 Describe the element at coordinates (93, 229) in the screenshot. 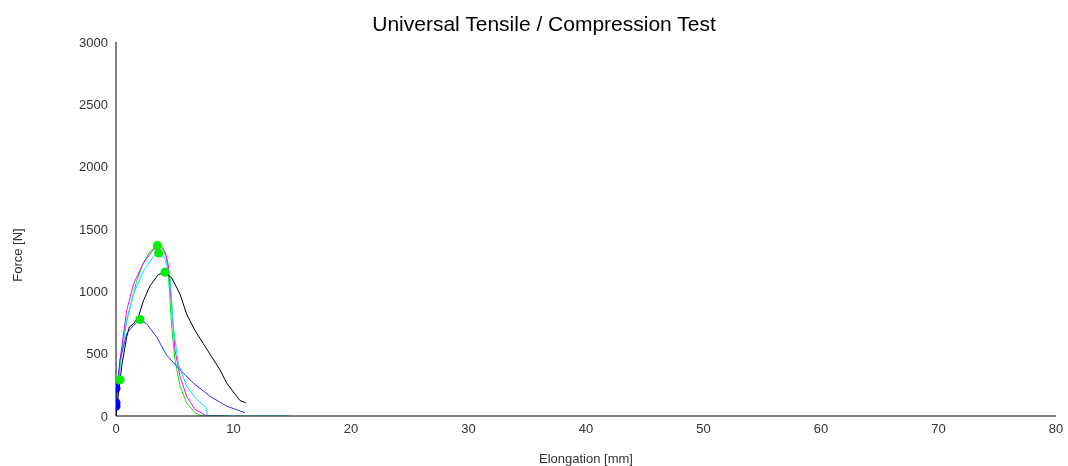

I see `y-tick-label: 1500` at that location.